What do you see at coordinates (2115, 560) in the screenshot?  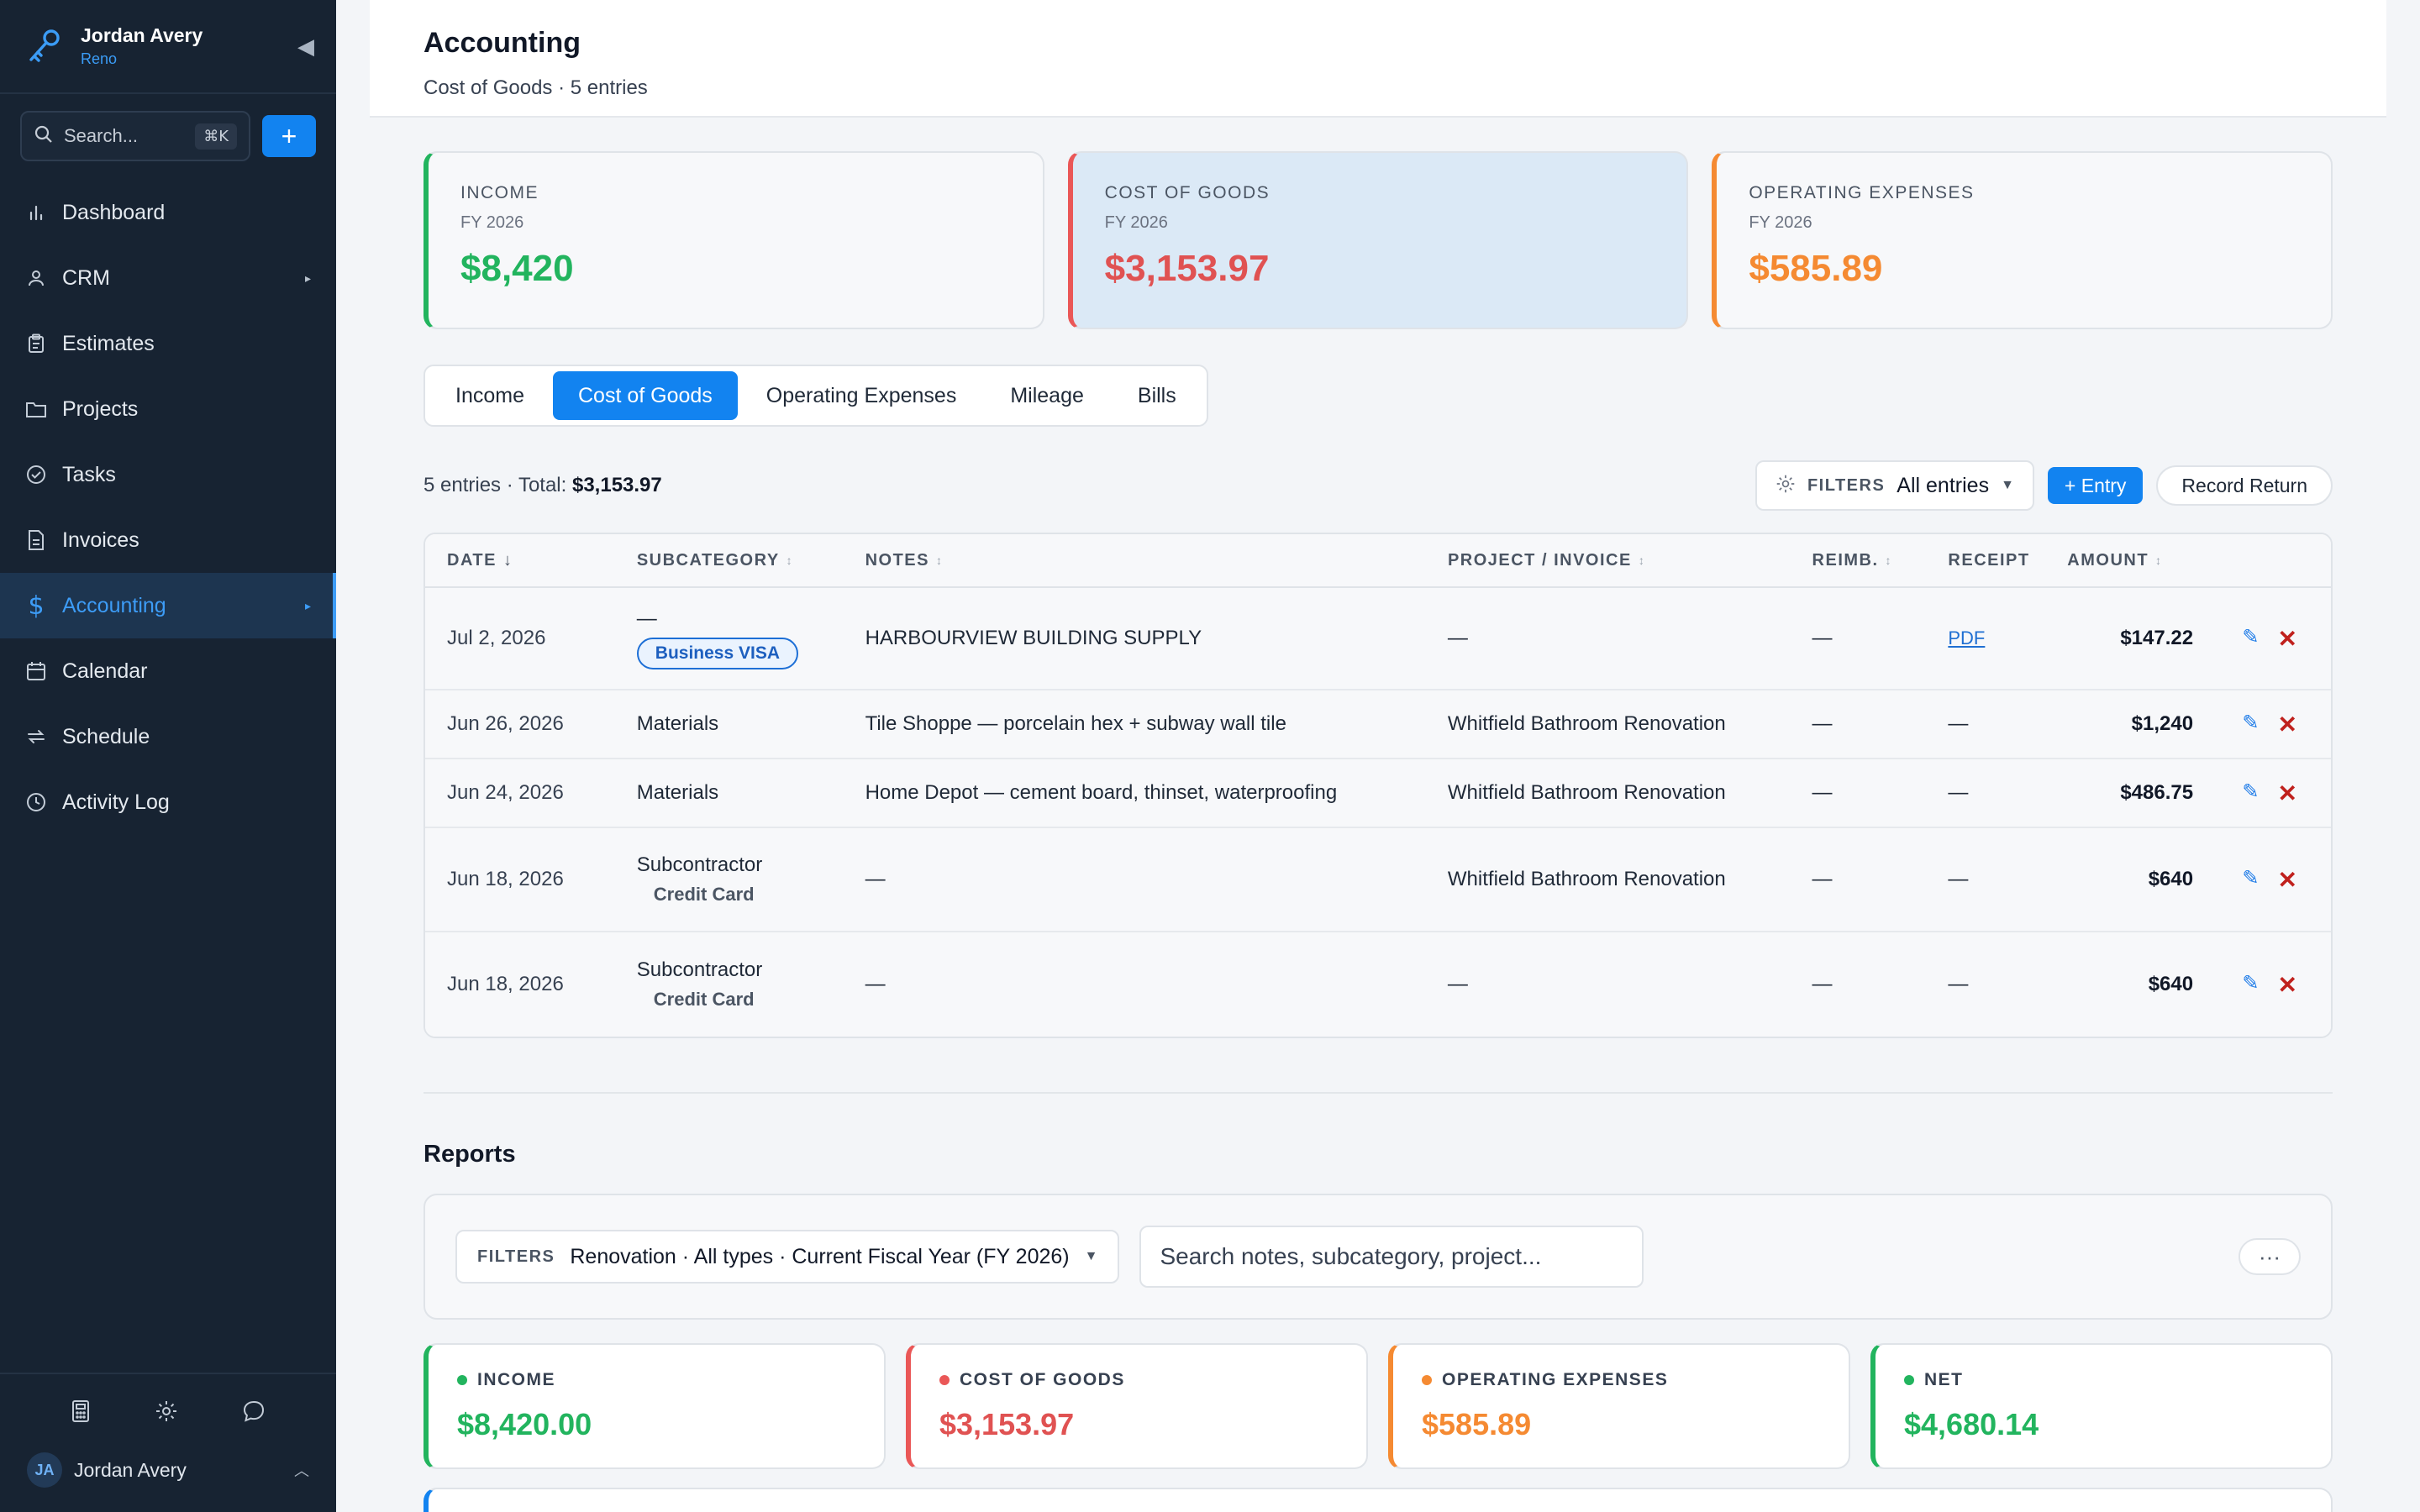 I see `column-header-amount: AMOUNT ↕` at bounding box center [2115, 560].